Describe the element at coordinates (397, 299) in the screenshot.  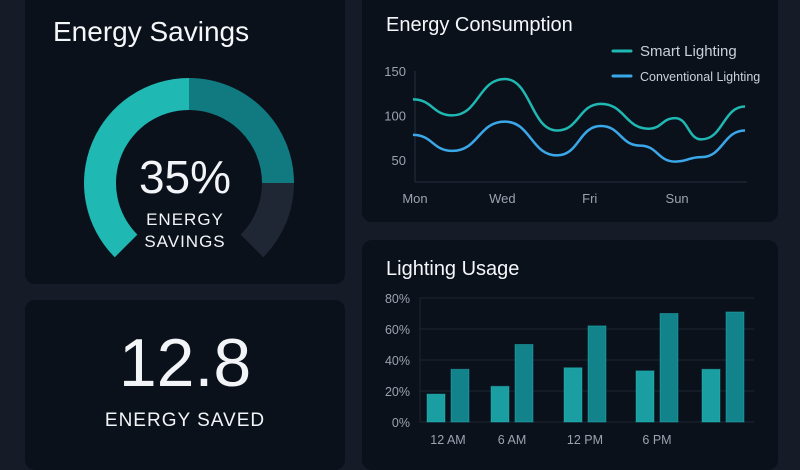
I see `y-tick-label: 80%` at that location.